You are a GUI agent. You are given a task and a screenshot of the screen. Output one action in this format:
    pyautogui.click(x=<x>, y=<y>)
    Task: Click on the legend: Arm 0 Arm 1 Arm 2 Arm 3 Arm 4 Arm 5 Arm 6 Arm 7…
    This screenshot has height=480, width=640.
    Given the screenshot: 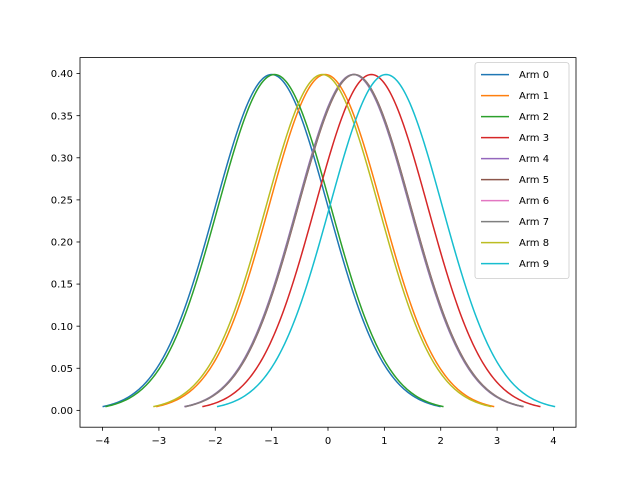 What is the action you would take?
    pyautogui.click(x=522, y=170)
    